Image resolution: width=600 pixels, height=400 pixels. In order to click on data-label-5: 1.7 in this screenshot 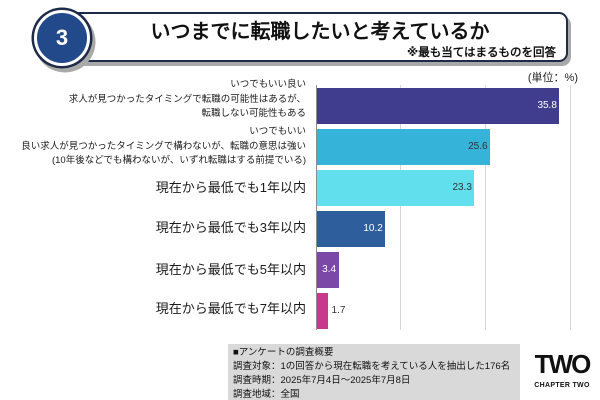, I will do `click(338, 310)`.